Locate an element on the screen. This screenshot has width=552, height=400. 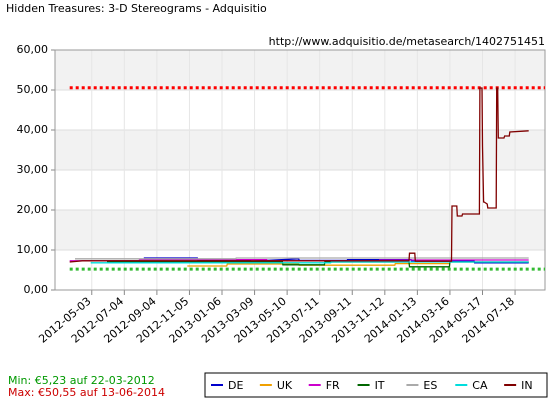
y-tick-label: 30,00 is located at coordinates (33, 169).